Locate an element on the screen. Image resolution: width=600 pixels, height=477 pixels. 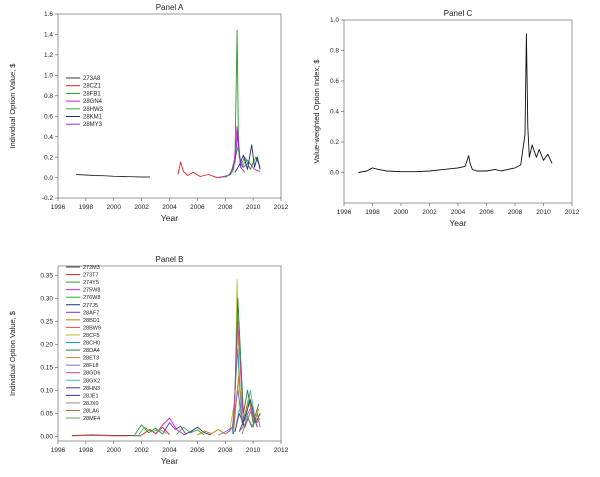
plot-frame is located at coordinates (458, 111).